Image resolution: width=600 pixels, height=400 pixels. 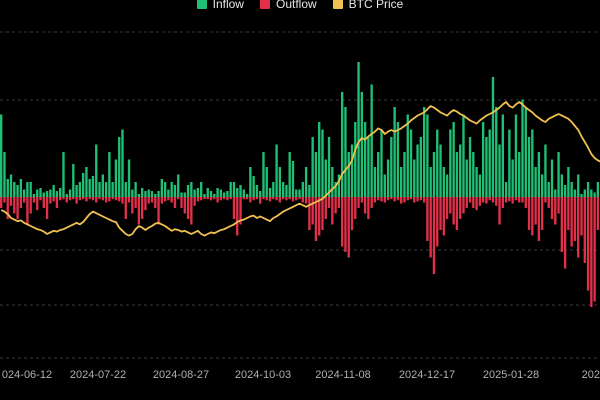 What do you see at coordinates (376, 5) in the screenshot?
I see `legend-label-btc-price: BTC Price` at bounding box center [376, 5].